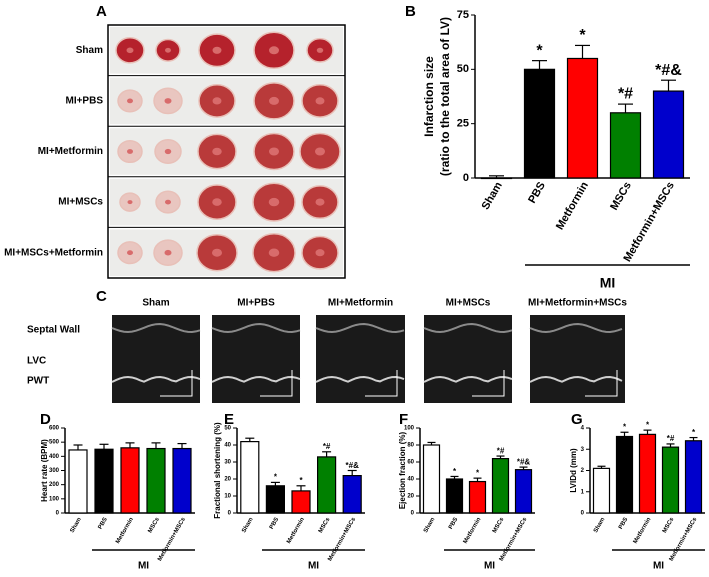  I want to click on x-tick-label: Metformin, so click(643, 531).